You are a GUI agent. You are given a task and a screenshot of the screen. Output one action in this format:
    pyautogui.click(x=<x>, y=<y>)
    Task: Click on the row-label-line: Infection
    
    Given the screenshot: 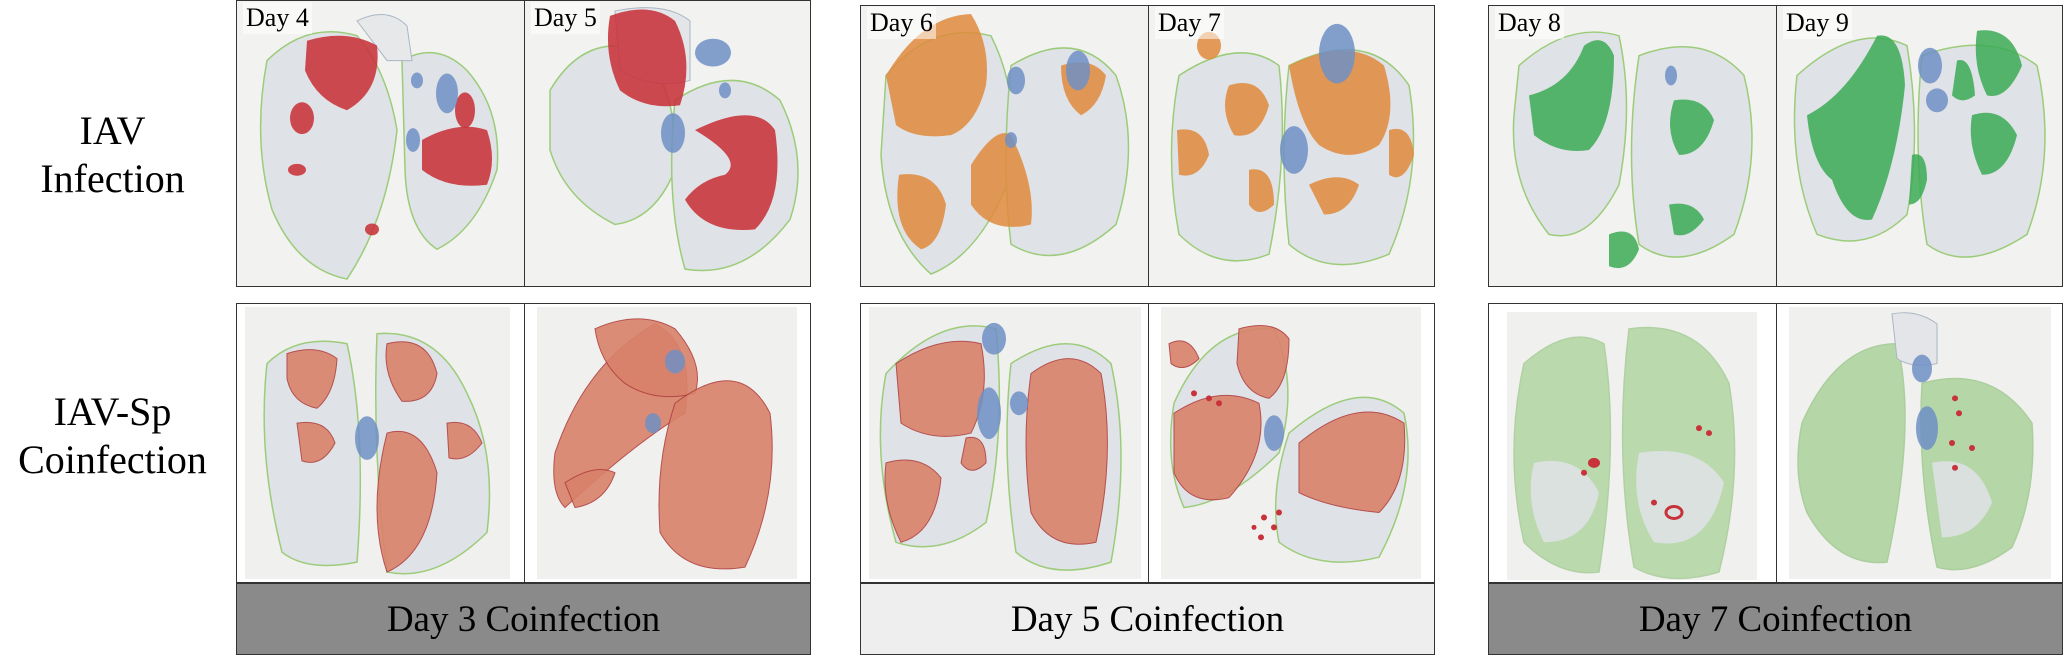 What is the action you would take?
    pyautogui.click(x=112, y=178)
    